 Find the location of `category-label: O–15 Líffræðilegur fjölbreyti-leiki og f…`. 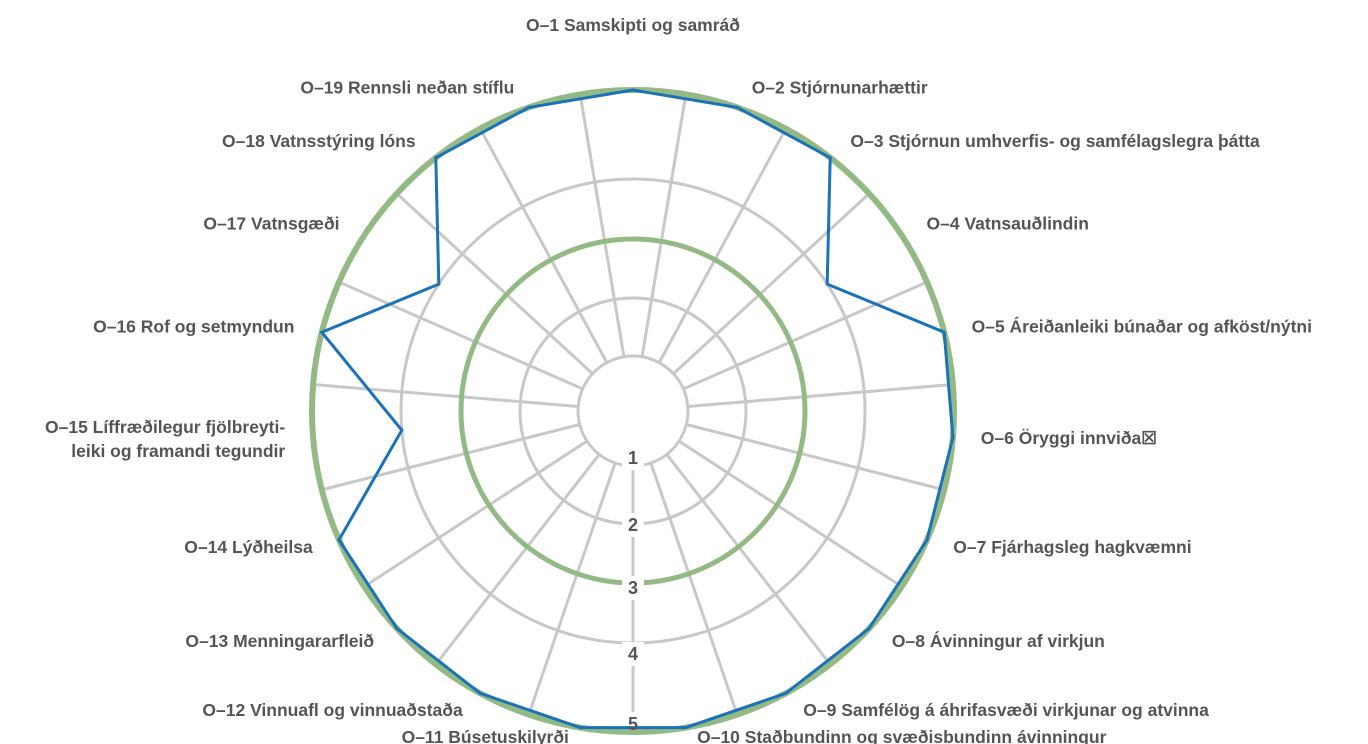

category-label: O–15 Líffræðilegur fjölbreyti-leiki og f… is located at coordinates (165, 439).